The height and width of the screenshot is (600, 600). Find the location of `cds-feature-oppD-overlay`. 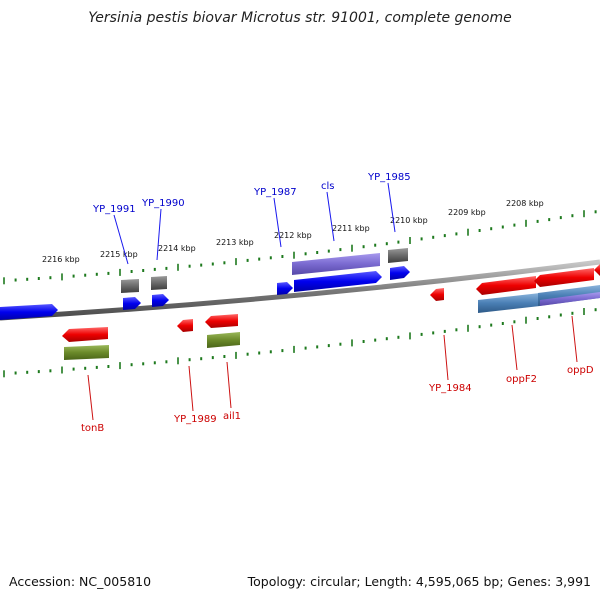

cds-feature-oppD-overlay is located at coordinates (570, 299).